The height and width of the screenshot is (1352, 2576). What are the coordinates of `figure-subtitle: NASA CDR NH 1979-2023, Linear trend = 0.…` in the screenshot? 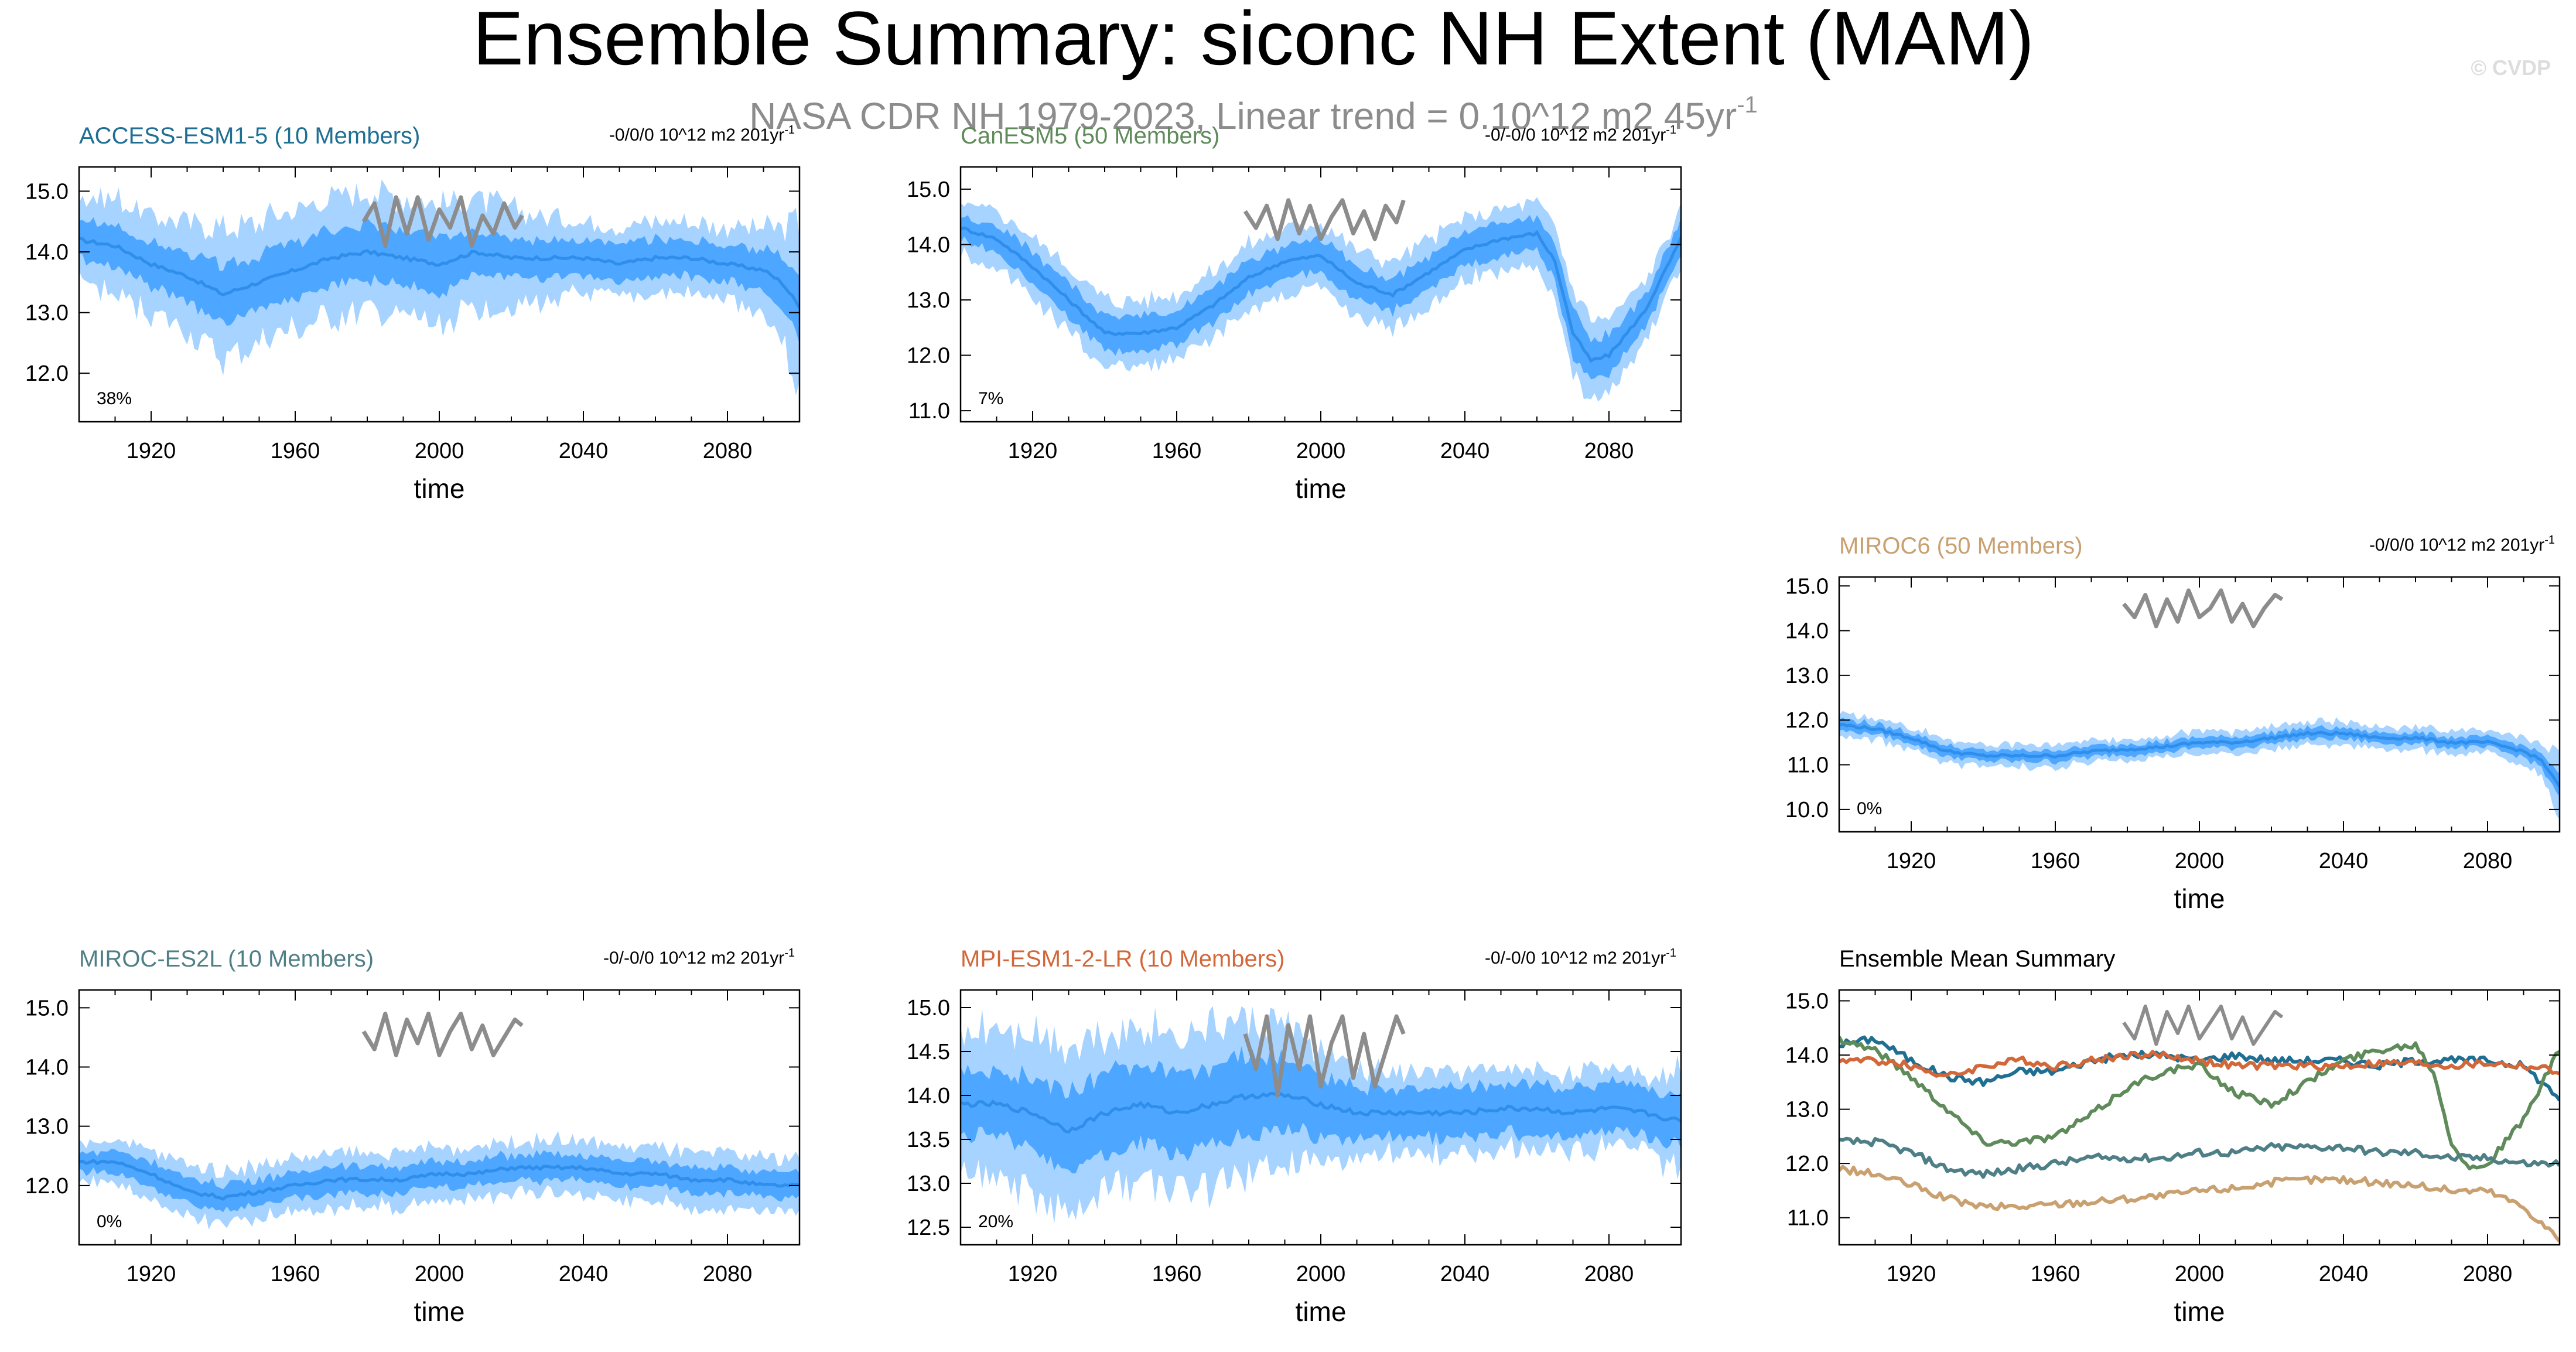 It's located at (1253, 114).